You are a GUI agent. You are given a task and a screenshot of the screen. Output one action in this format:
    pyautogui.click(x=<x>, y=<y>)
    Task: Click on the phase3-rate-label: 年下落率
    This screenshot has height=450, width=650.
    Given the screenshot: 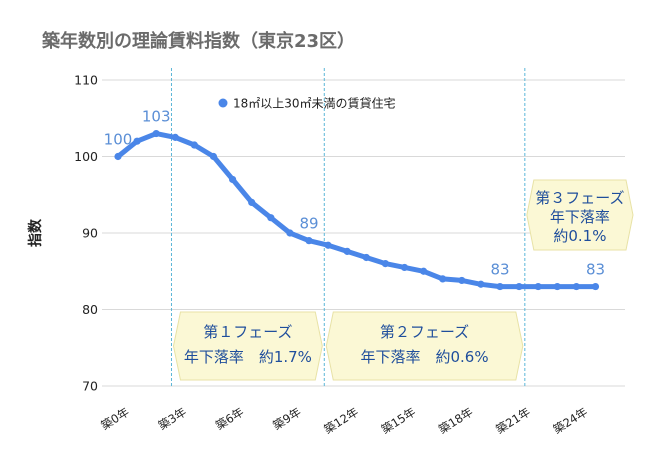 What is the action you would take?
    pyautogui.click(x=580, y=217)
    